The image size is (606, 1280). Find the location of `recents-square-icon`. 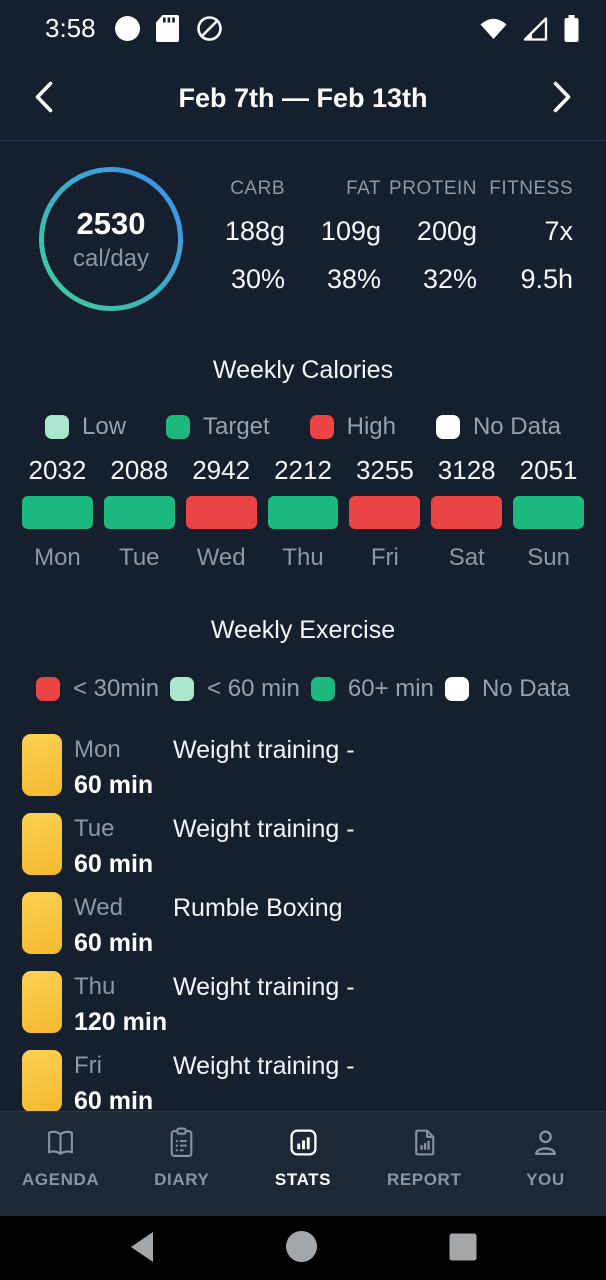

recents-square-icon is located at coordinates (463, 1248).